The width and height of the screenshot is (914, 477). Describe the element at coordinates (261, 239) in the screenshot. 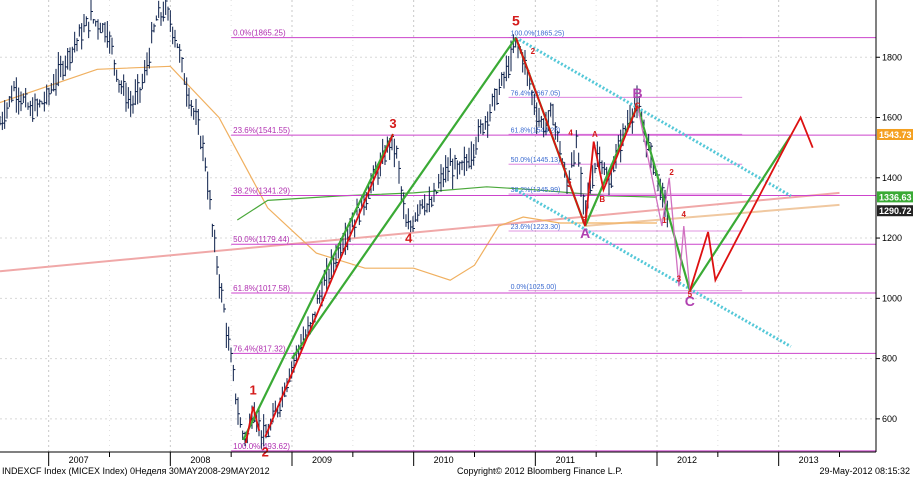

I see `fib-level-label: 50.0%(1179.44)` at that location.